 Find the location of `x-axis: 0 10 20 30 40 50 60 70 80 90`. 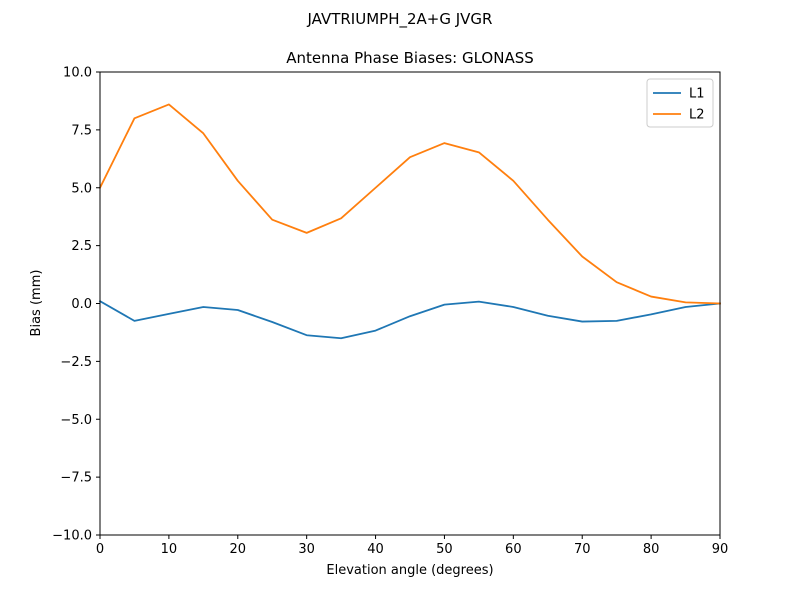

x-axis: 0 10 20 30 40 50 60 70 80 90 is located at coordinates (412, 546).